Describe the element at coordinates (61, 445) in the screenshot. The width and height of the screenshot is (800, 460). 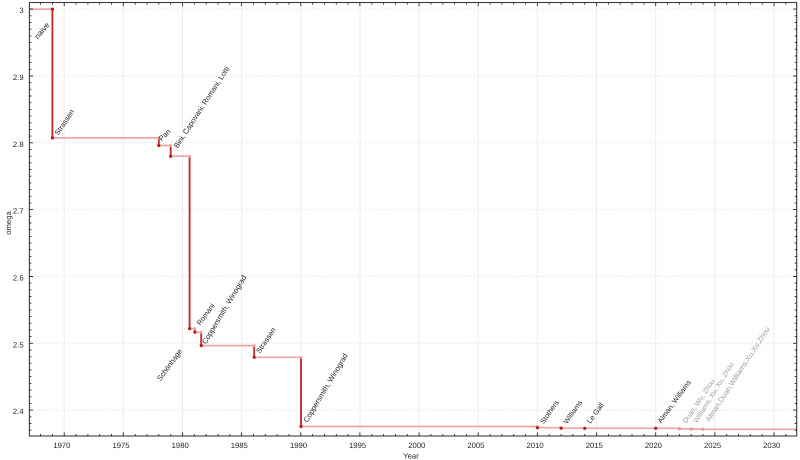
I see `svg-text: 1970` at that location.